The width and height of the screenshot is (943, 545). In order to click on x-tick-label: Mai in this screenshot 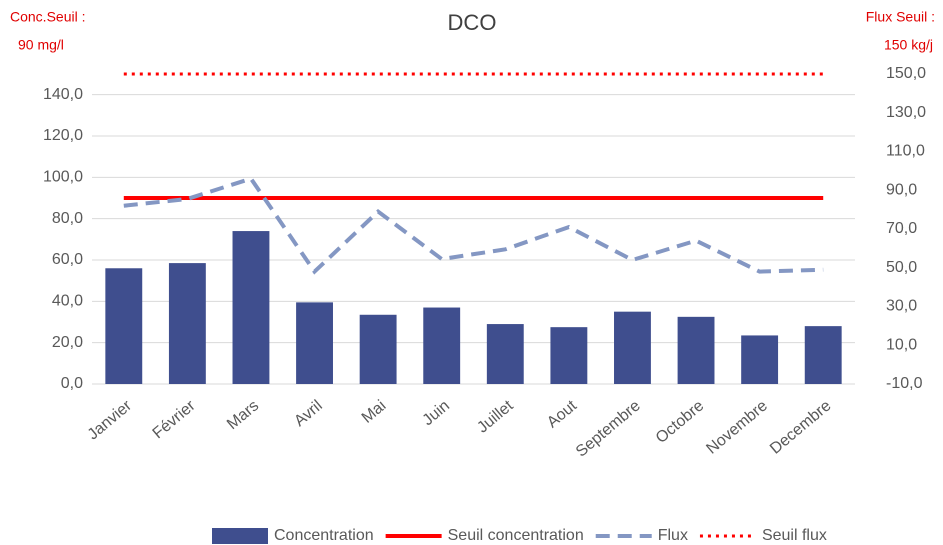, I will do `click(374, 412)`.